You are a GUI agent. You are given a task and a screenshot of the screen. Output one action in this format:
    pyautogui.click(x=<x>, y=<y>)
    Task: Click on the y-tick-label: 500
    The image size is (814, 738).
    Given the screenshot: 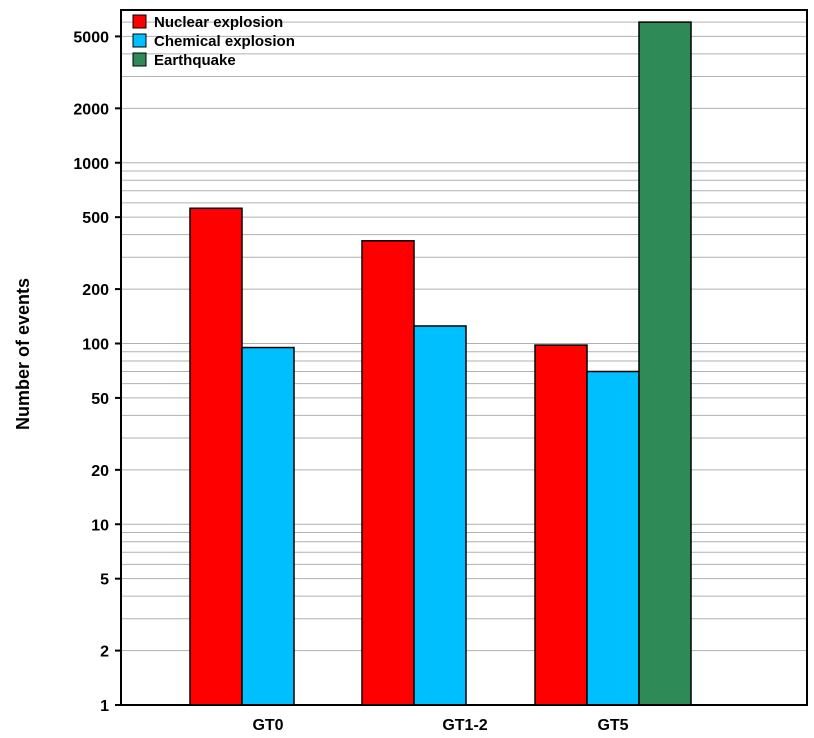 What is the action you would take?
    pyautogui.click(x=95, y=218)
    